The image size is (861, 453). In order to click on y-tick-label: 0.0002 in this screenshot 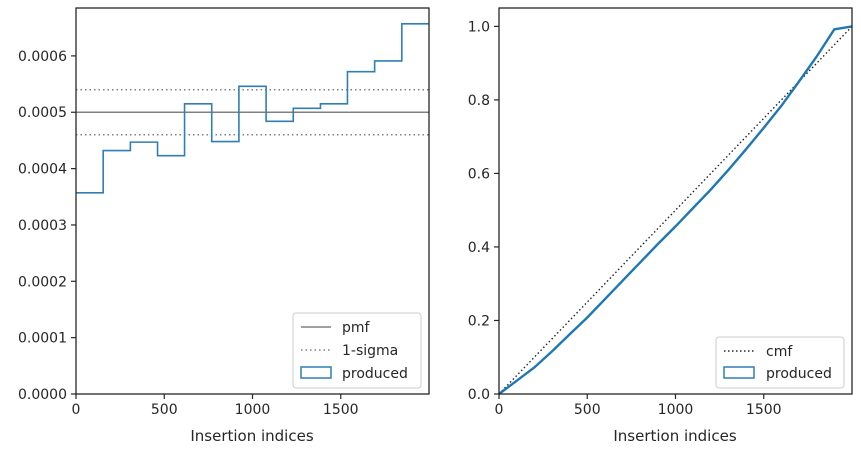, I will do `click(42, 282)`.